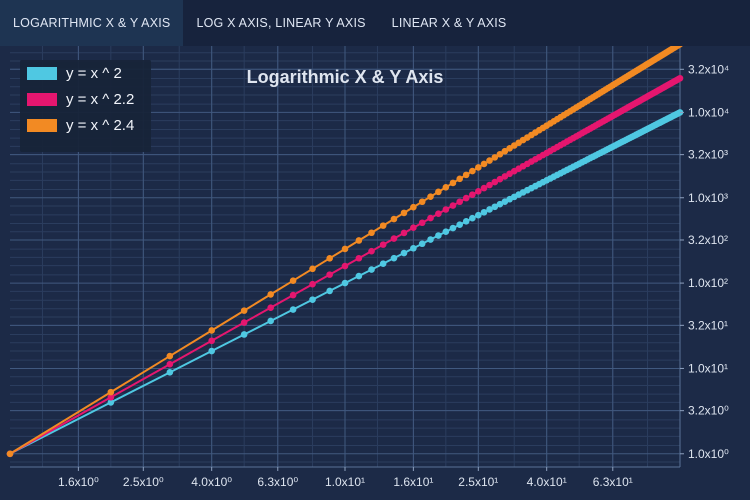 This screenshot has height=500, width=750. What do you see at coordinates (449, 23) in the screenshot?
I see `tab-linear-x-y-axis: LINEAR X & Y AXIS` at bounding box center [449, 23].